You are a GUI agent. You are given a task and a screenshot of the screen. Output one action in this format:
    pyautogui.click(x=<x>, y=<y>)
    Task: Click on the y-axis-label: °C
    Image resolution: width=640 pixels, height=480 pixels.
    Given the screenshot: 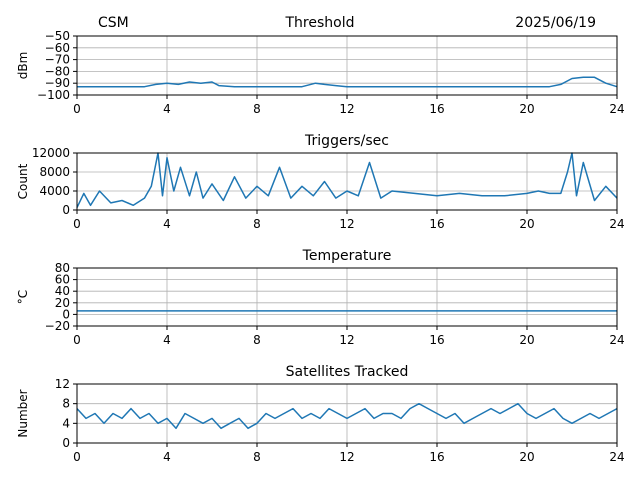 What is the action you would take?
    pyautogui.click(x=23, y=297)
    